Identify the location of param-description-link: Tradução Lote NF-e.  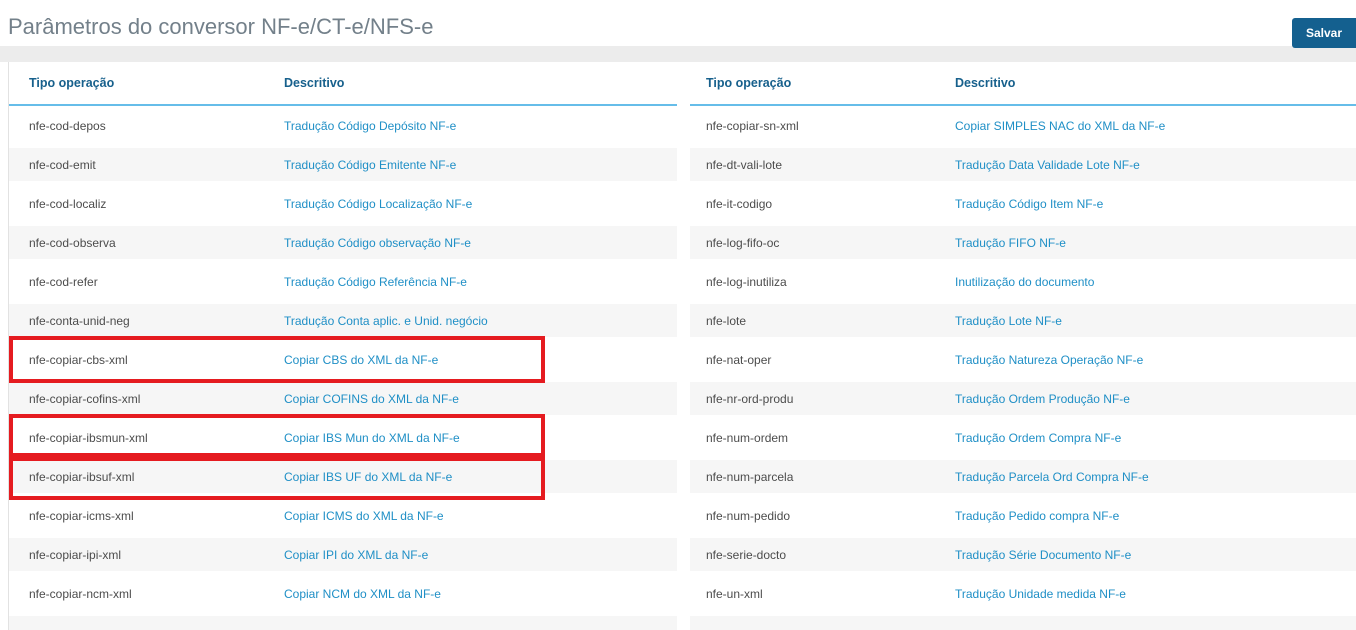
(1008, 320).